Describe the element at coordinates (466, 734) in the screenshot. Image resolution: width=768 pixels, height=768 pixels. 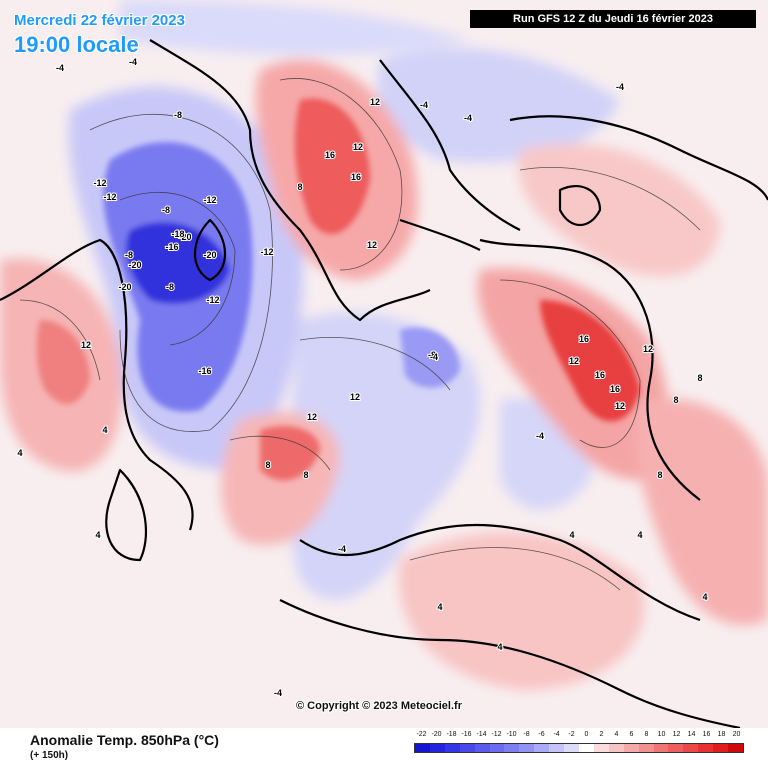
I see `legend-label: -16` at that location.